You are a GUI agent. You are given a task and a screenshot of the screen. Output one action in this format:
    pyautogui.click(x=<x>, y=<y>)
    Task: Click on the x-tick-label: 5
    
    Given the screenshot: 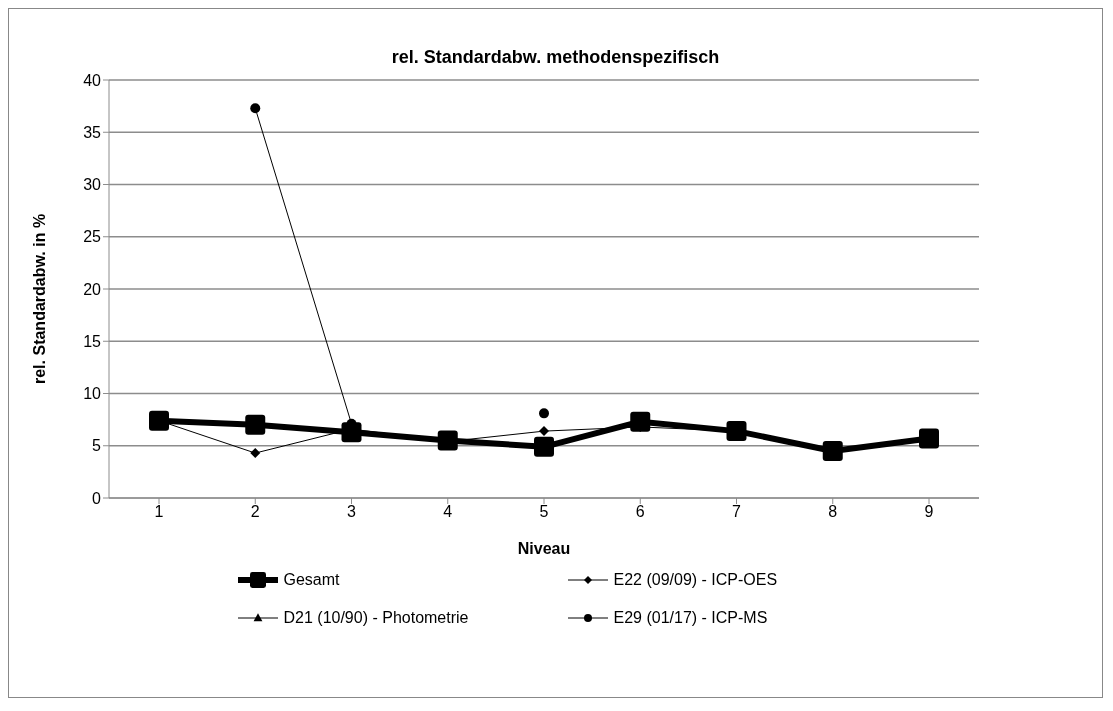 What is the action you would take?
    pyautogui.click(x=544, y=512)
    